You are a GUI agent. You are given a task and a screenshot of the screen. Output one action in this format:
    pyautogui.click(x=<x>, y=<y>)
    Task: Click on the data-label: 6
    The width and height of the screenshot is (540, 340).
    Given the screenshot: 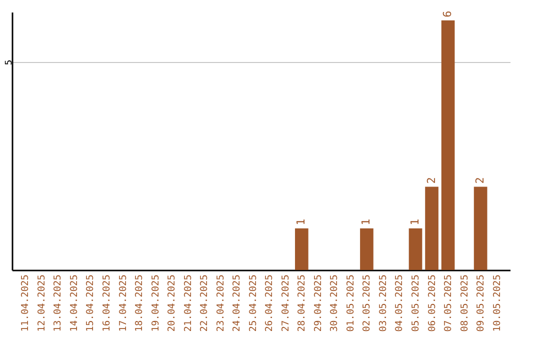 What is the action you would take?
    pyautogui.click(x=447, y=14)
    